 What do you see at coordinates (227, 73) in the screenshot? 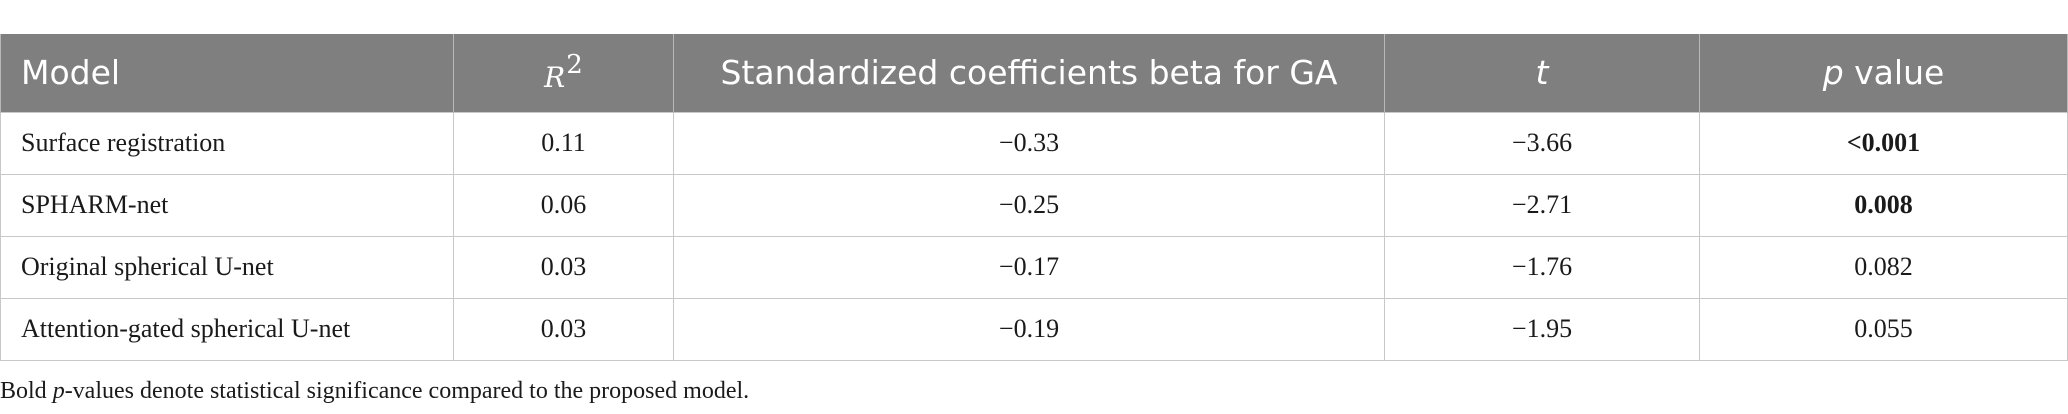
I see `header-model: Model` at bounding box center [227, 73].